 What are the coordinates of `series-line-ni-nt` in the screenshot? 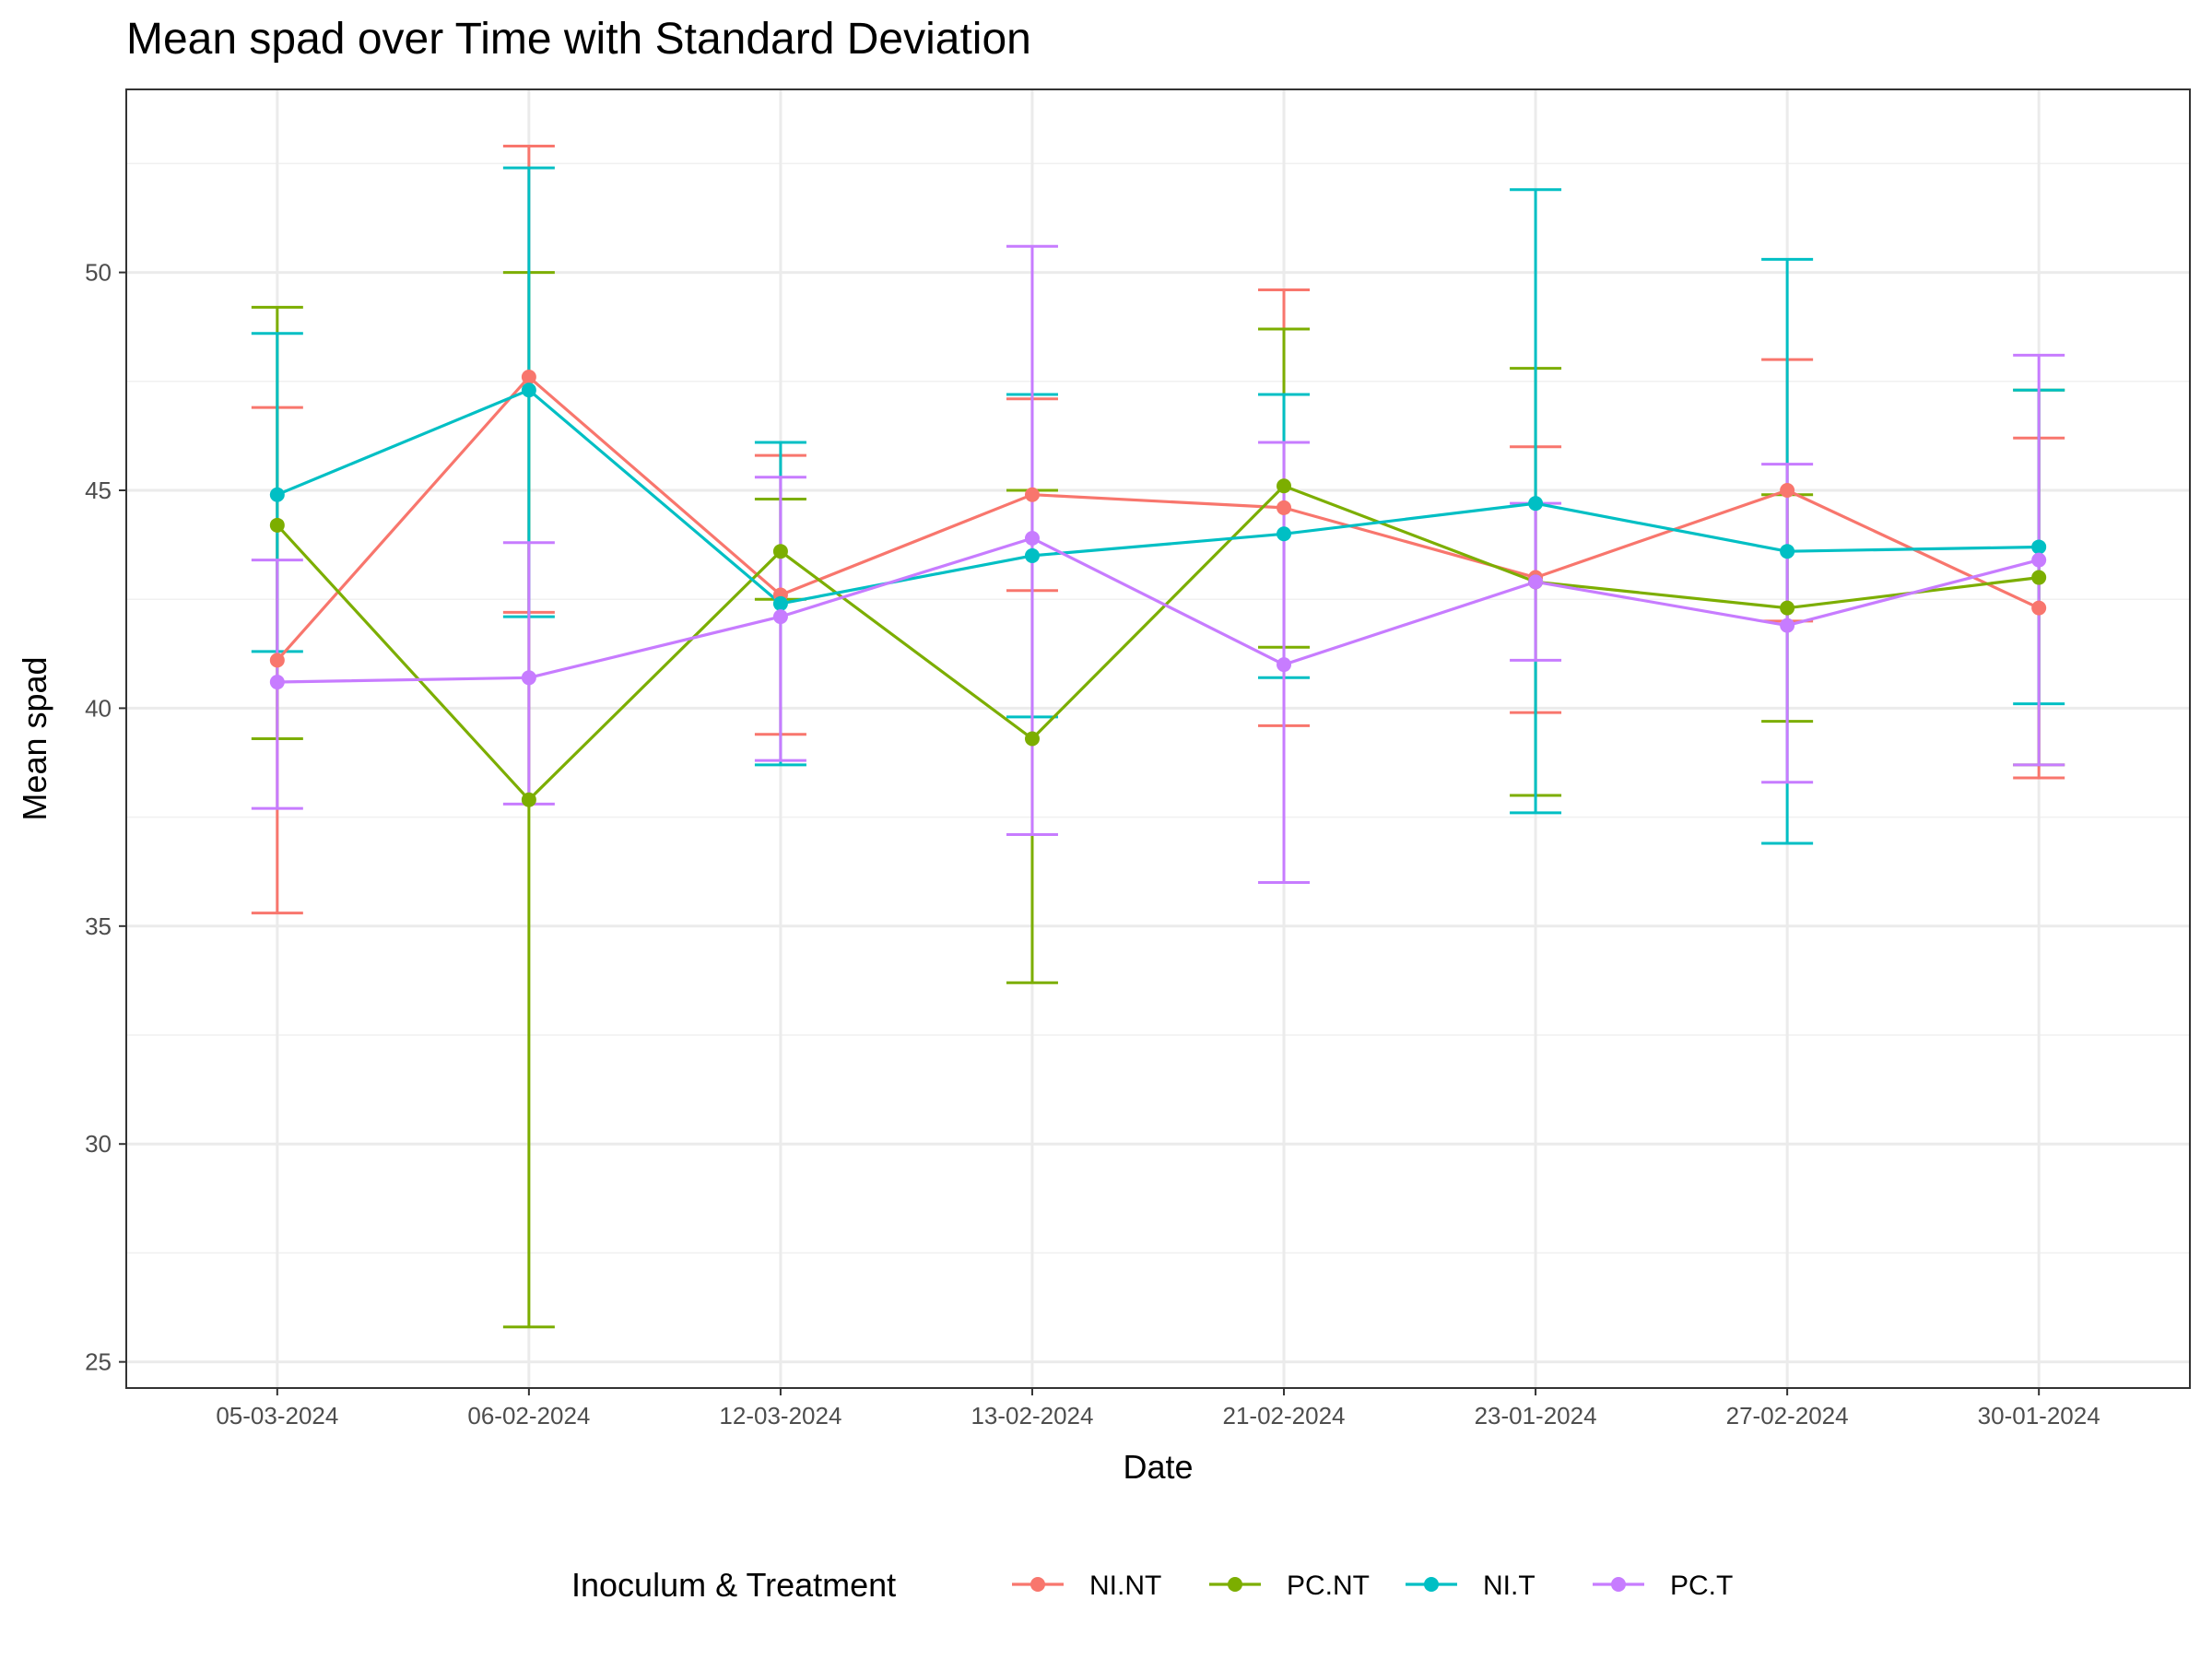 It's located at (1158, 518).